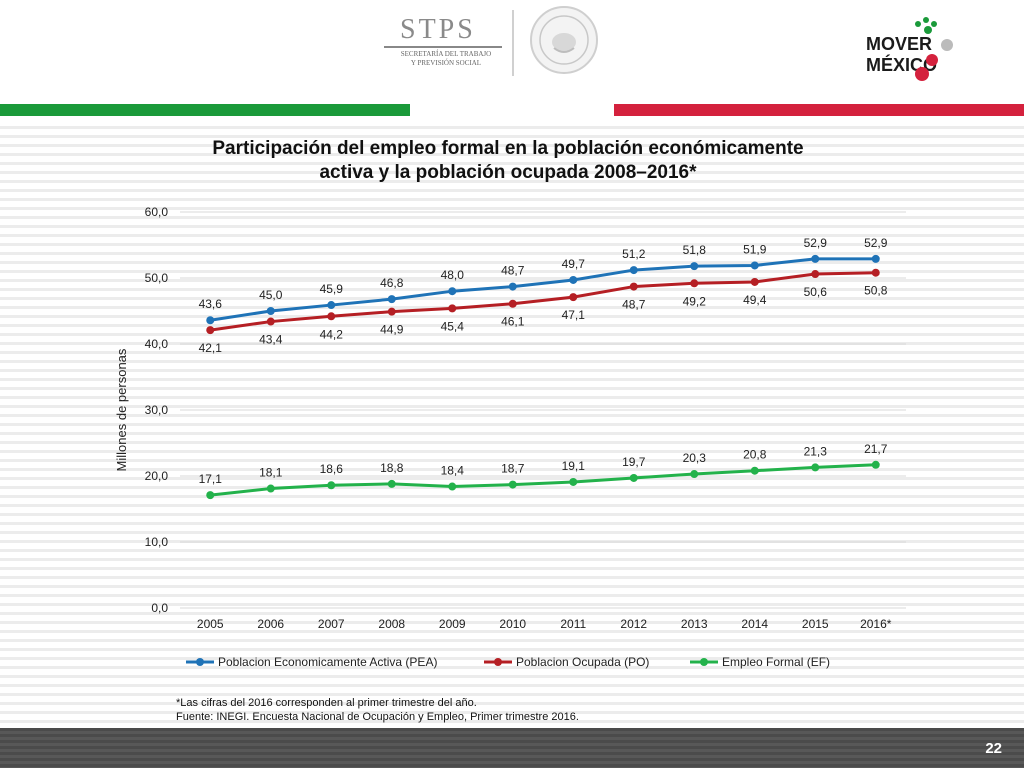 This screenshot has width=1024, height=768. Describe the element at coordinates (391, 624) in the screenshot. I see `x-tick-label: 2008` at that location.